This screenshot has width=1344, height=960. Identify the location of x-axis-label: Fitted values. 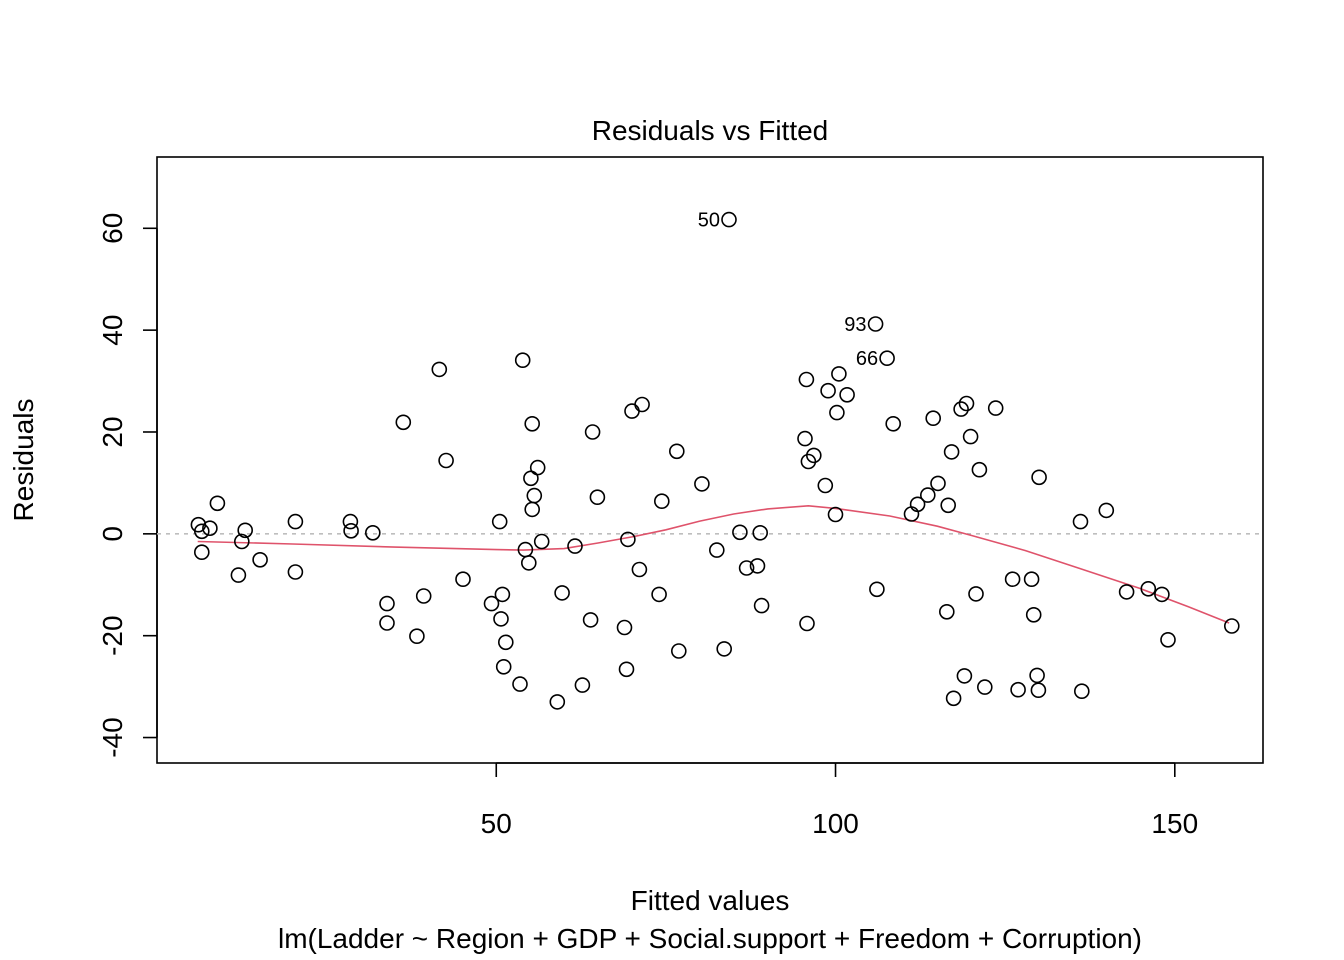
(710, 900).